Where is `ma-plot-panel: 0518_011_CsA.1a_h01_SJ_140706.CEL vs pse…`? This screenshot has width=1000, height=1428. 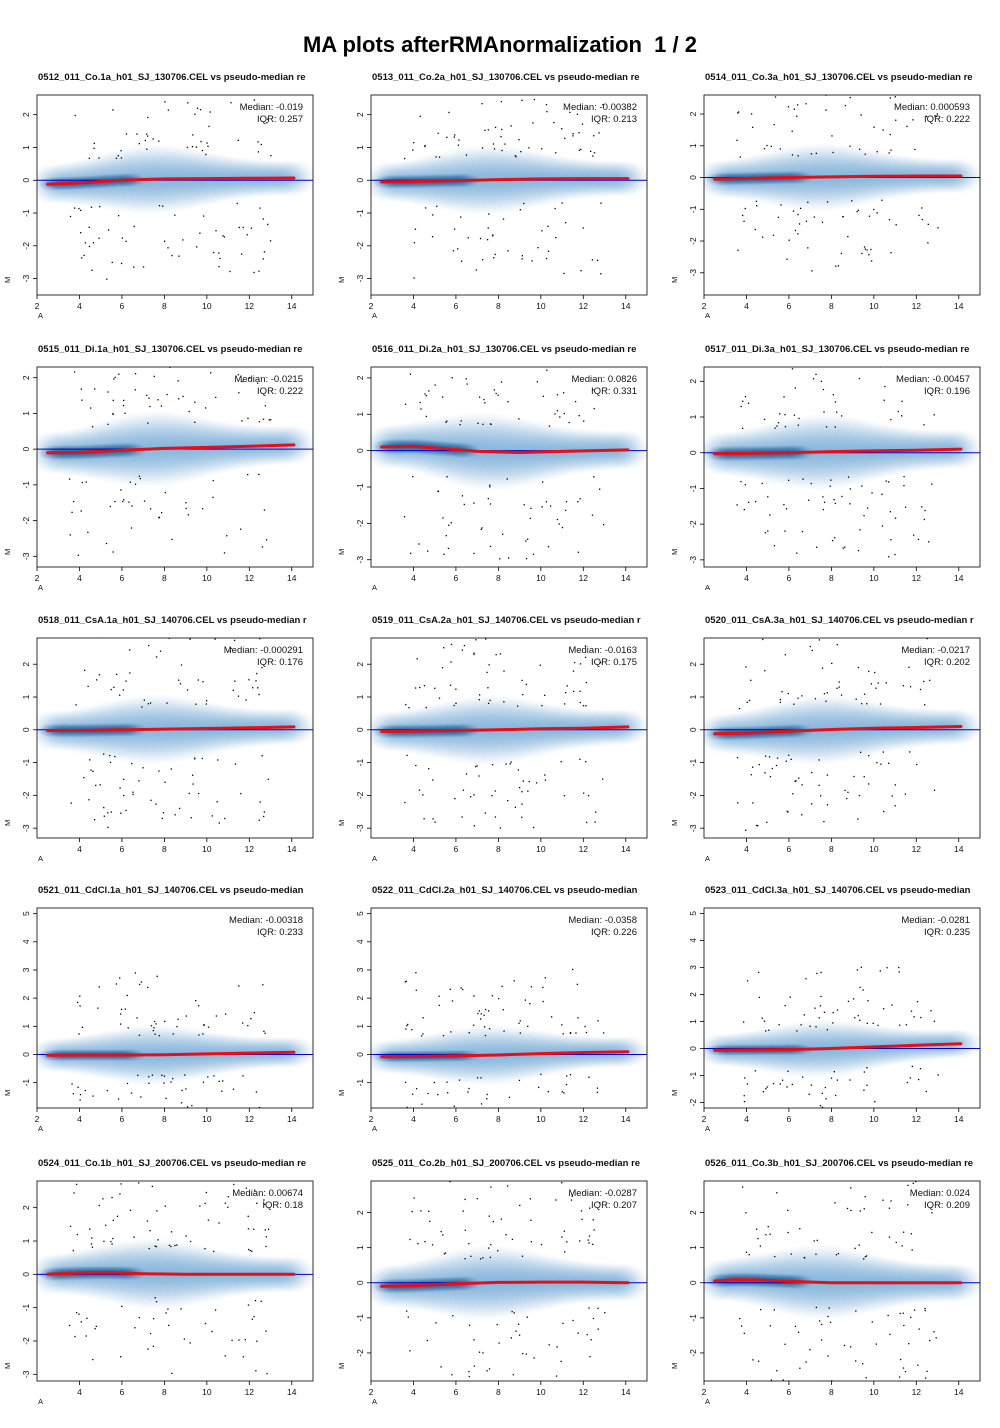
ma-plot-panel: 0518_011_CsA.1a_h01_SJ_140706.CEL vs pse… is located at coordinates (166, 749).